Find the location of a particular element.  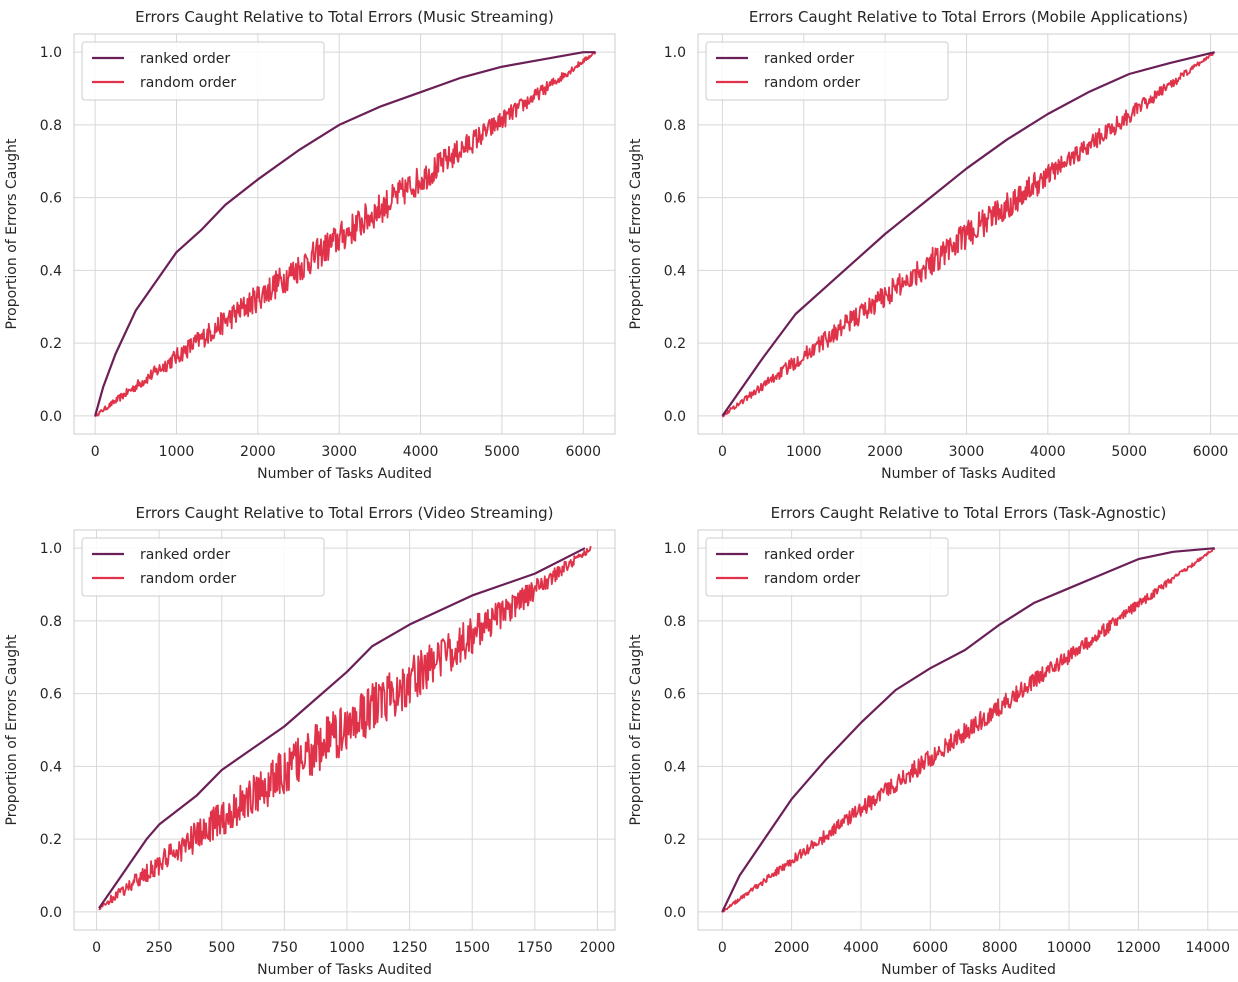

x-tick-label: 10000 is located at coordinates (1069, 948).